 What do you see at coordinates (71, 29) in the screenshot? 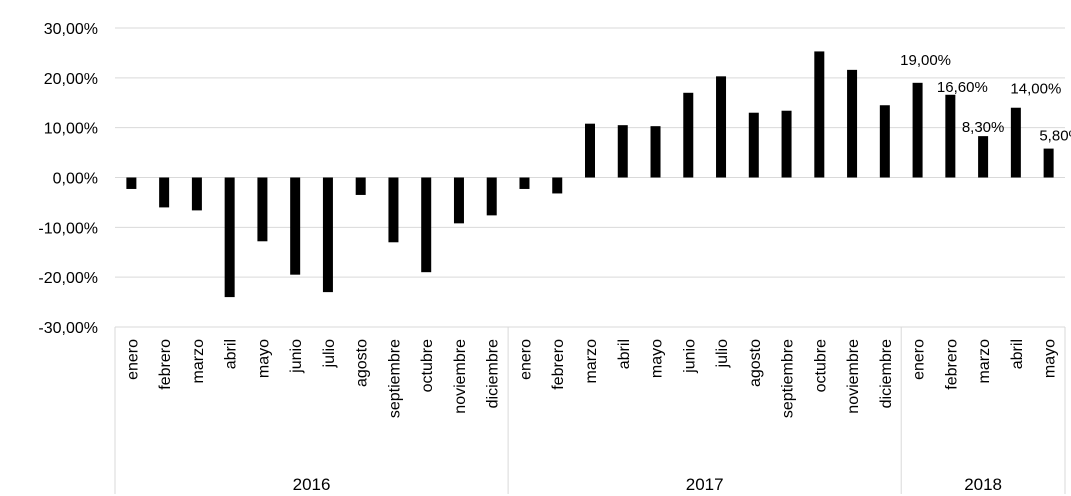
I see `y-tick-label: 30,00%` at bounding box center [71, 29].